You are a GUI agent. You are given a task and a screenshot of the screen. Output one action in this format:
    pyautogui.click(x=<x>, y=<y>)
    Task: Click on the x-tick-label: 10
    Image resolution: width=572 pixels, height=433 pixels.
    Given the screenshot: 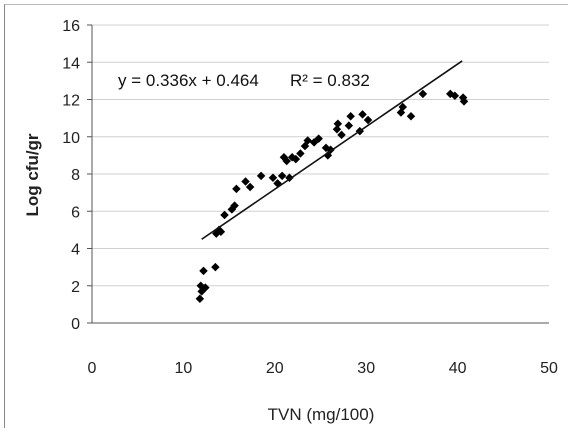 What is the action you would take?
    pyautogui.click(x=184, y=368)
    